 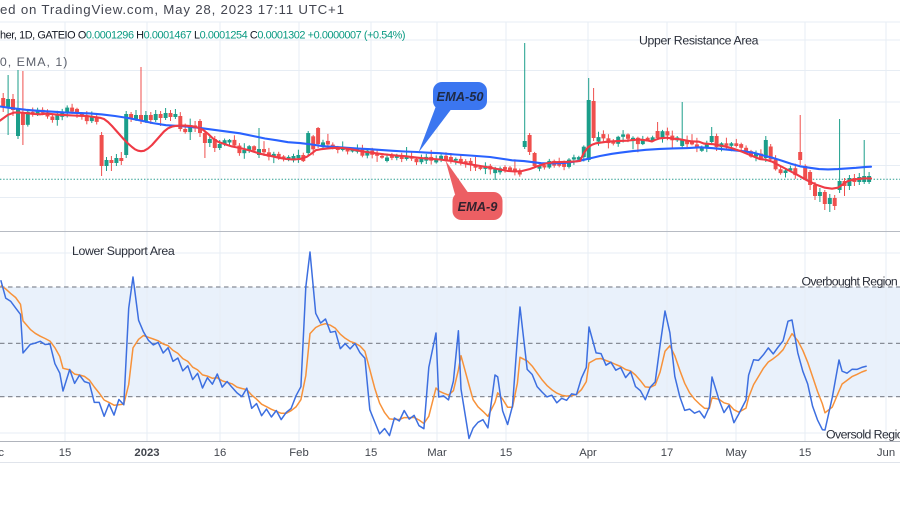 I want to click on svg-text: 50, EMA, 1), so click(x=34, y=62).